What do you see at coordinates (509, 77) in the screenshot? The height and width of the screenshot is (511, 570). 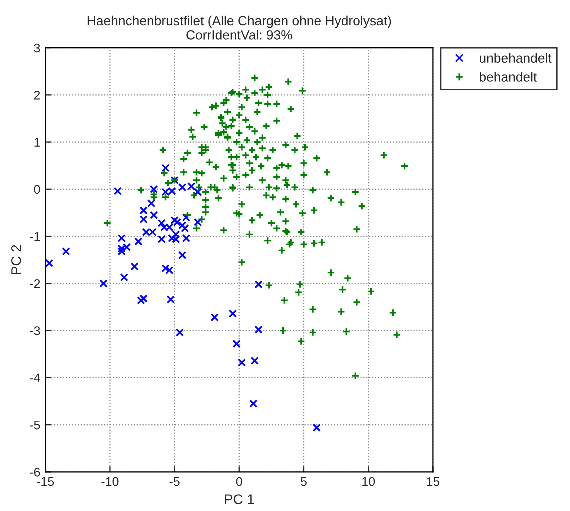 I see `legend-label: behandelt` at bounding box center [509, 77].